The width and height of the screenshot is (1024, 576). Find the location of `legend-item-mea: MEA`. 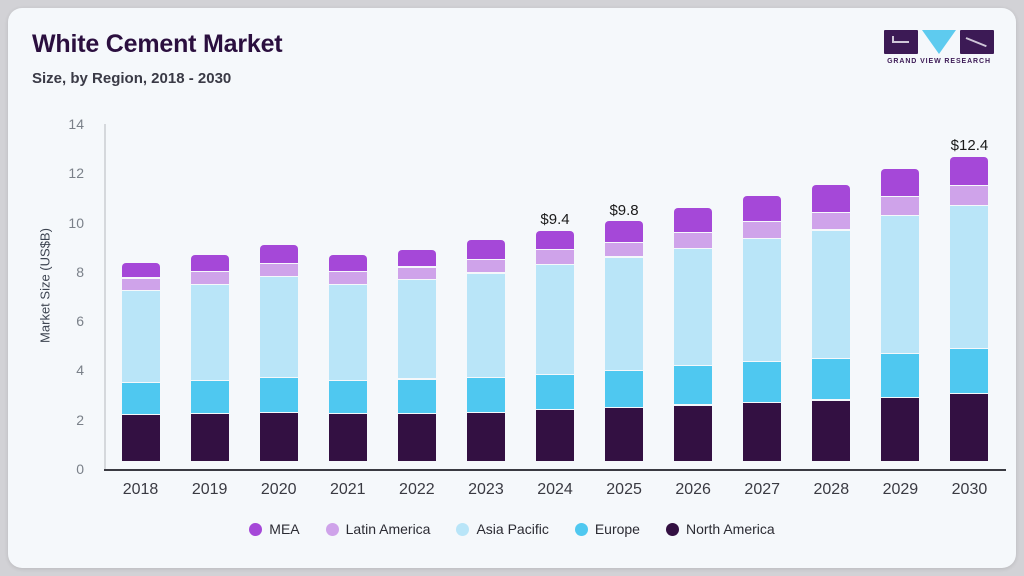

legend-item-mea: MEA is located at coordinates (274, 529).